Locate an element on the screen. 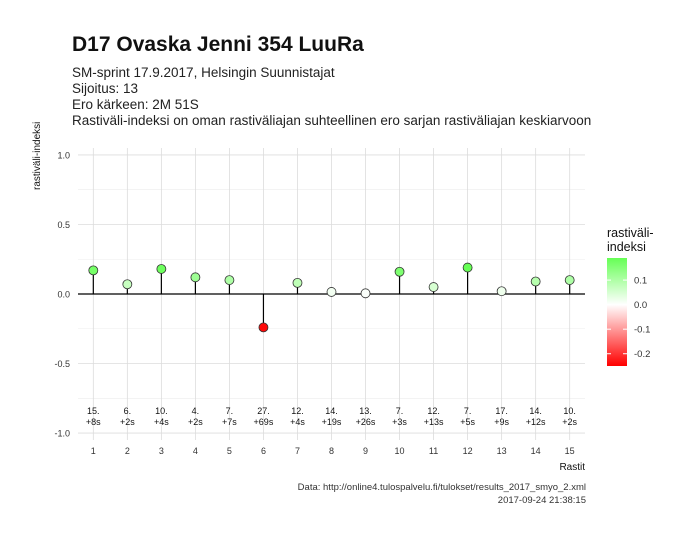 The height and width of the screenshot is (540, 697). y-tick-label: 0.5 is located at coordinates (63, 225).